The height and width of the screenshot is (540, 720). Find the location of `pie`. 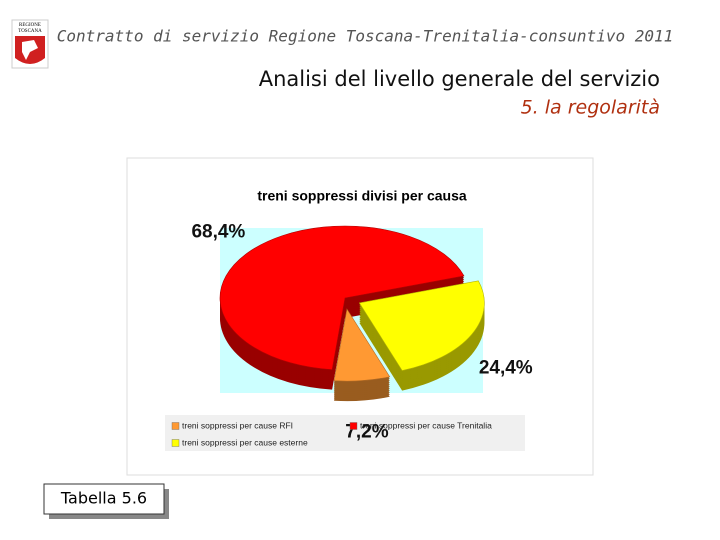

pie is located at coordinates (352, 313).